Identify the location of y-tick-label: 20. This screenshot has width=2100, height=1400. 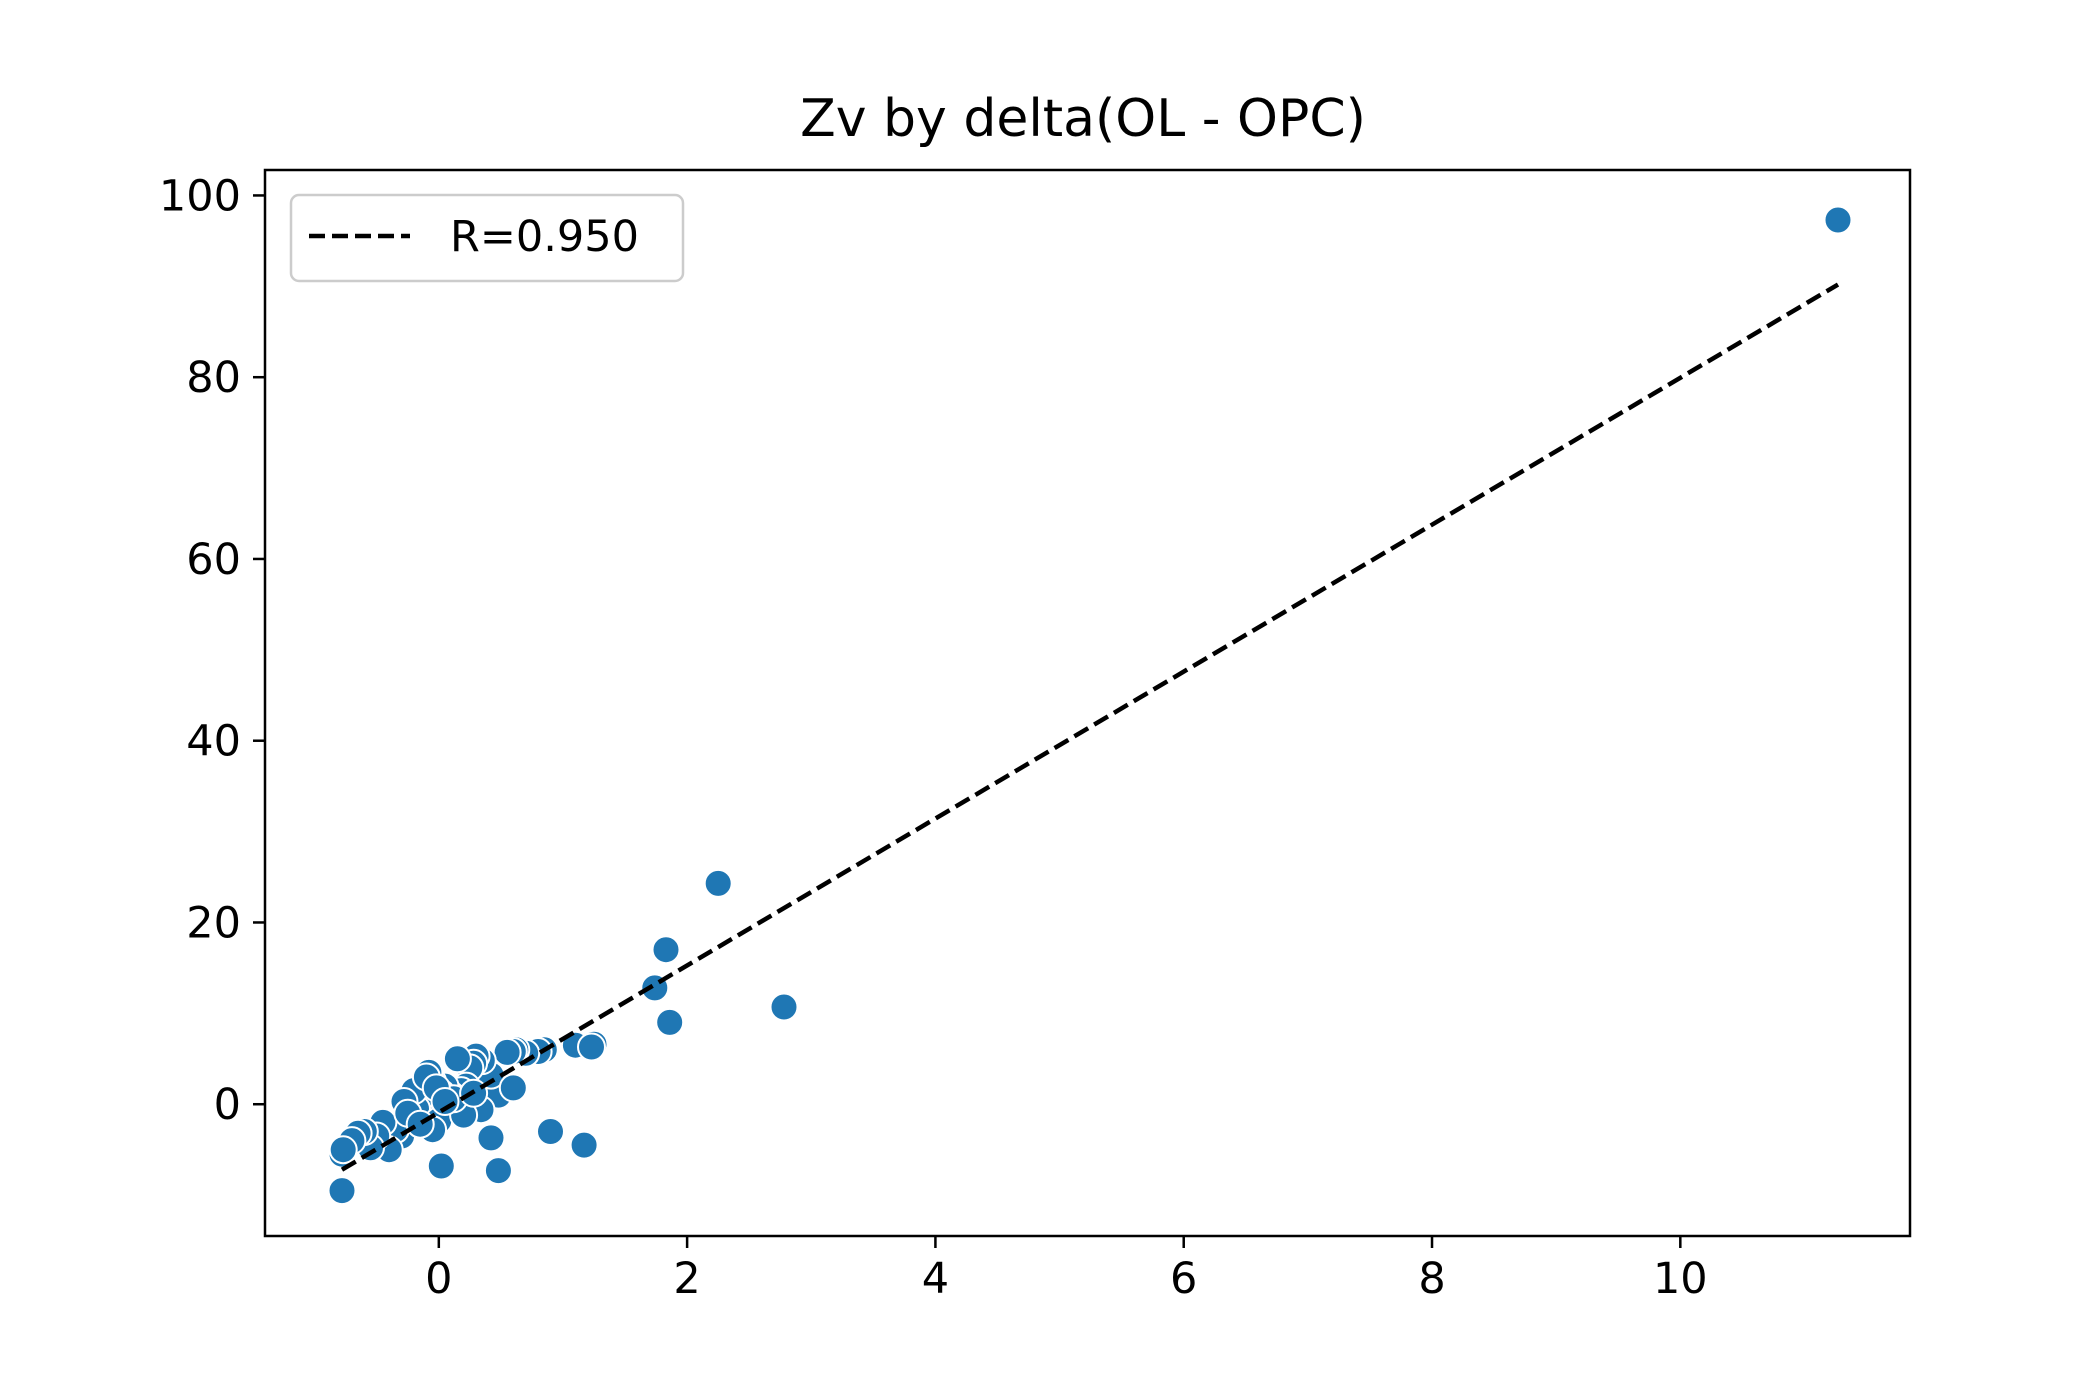
(213, 923).